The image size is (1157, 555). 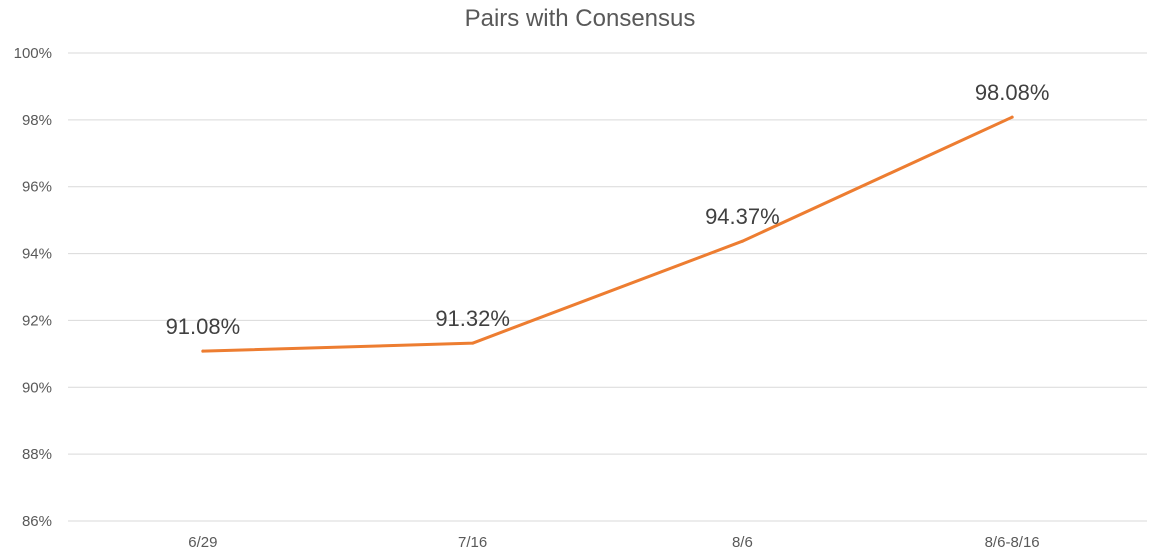 I want to click on x-tick-label: 8/6-8/16, so click(x=1012, y=542).